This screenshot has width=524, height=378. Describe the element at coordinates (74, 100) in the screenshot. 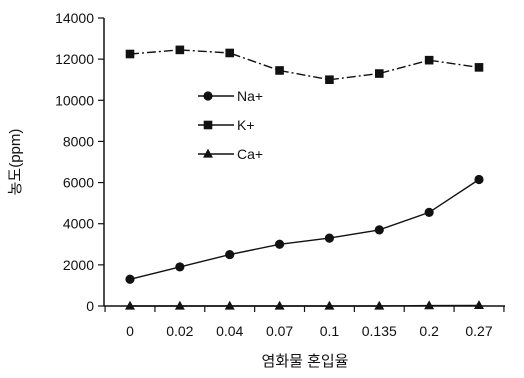

I see `y-tick-label: 10000` at that location.